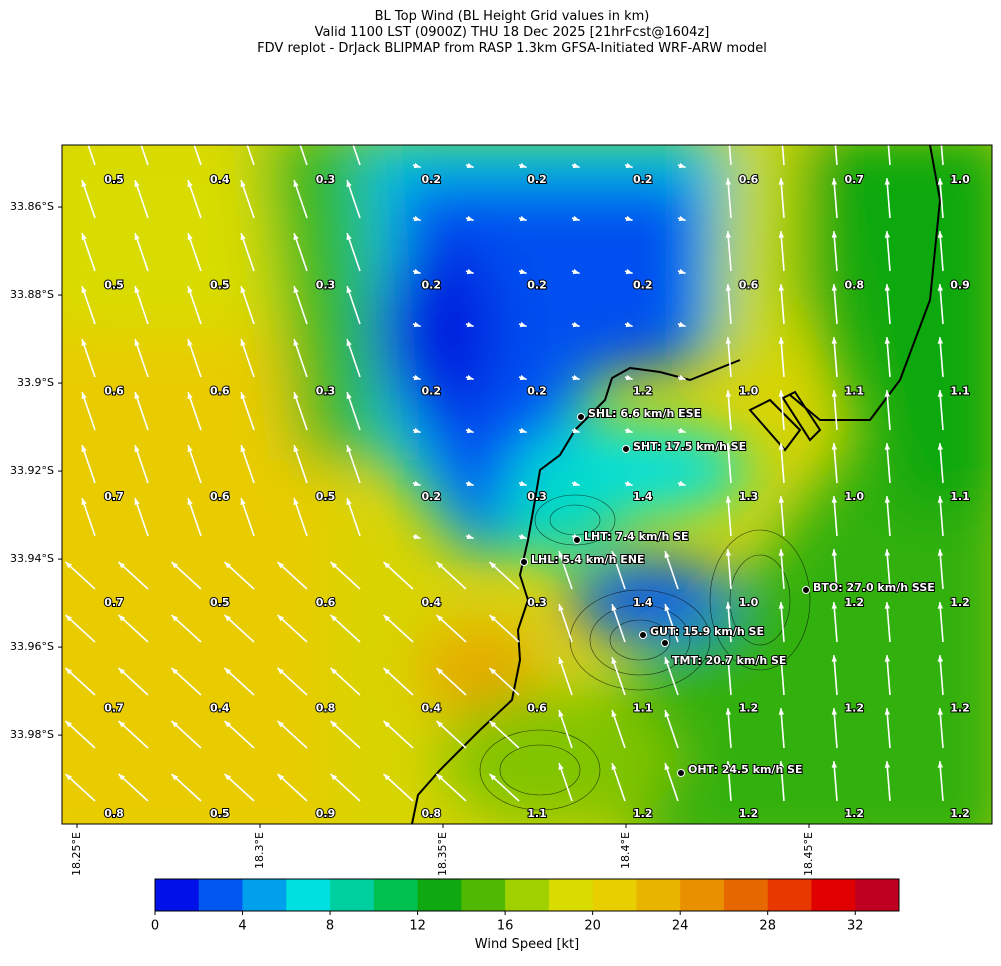 The width and height of the screenshot is (1001, 966). Describe the element at coordinates (626, 449) in the screenshot. I see `station-dot` at that location.